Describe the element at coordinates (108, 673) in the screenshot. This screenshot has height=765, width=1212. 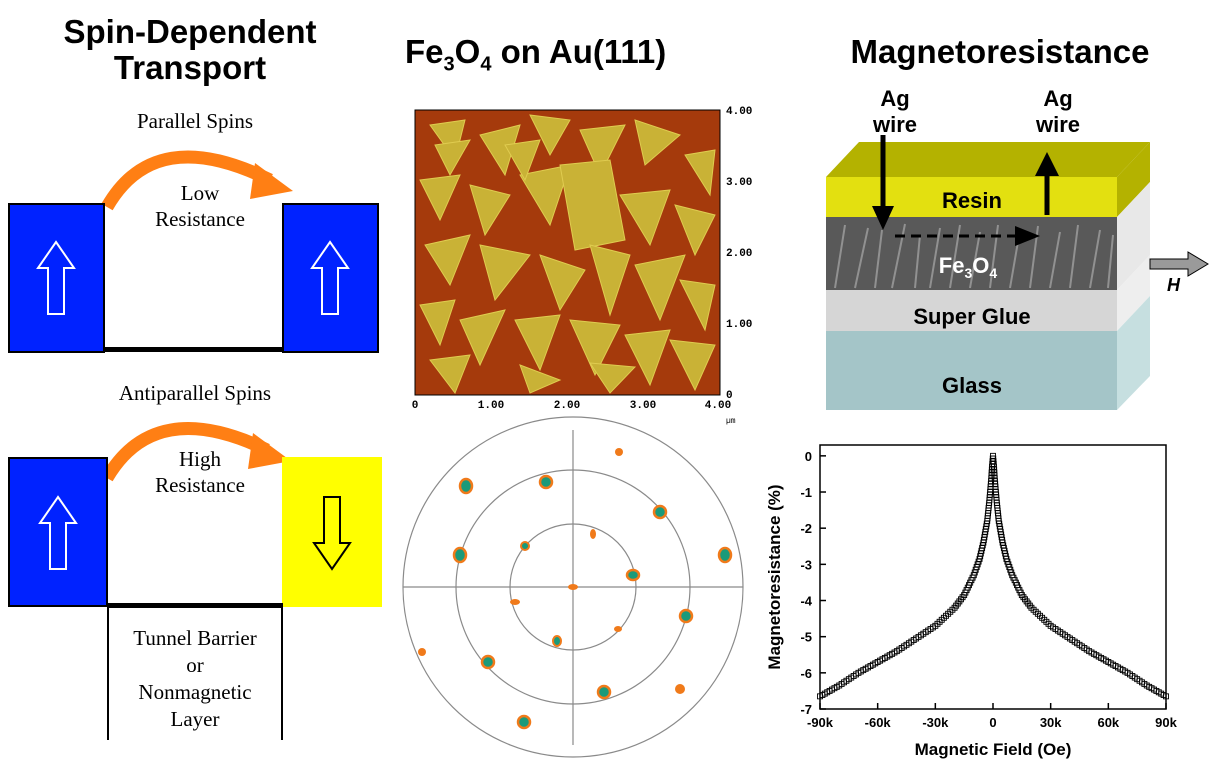
I see `barrier-left-edge` at that location.